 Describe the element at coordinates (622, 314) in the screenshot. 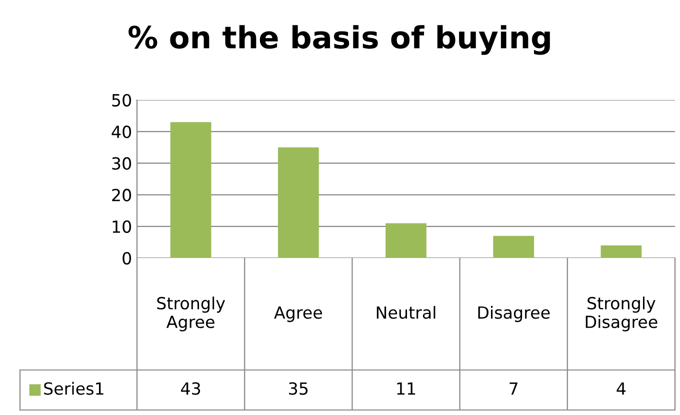

I see `x-tick-label: Strongly Disagree` at that location.